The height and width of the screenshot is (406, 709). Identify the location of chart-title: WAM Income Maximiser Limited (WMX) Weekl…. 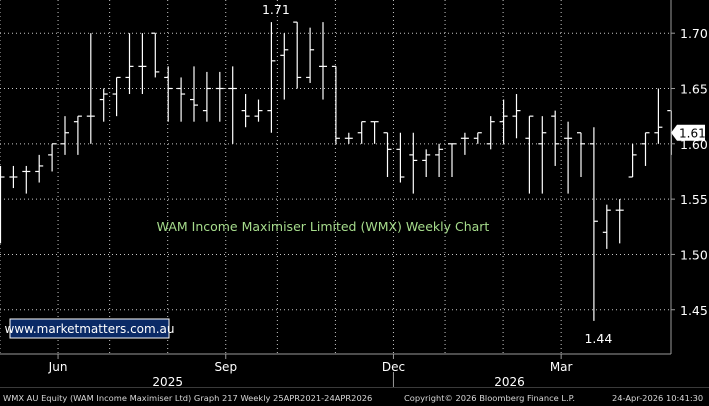
(323, 226).